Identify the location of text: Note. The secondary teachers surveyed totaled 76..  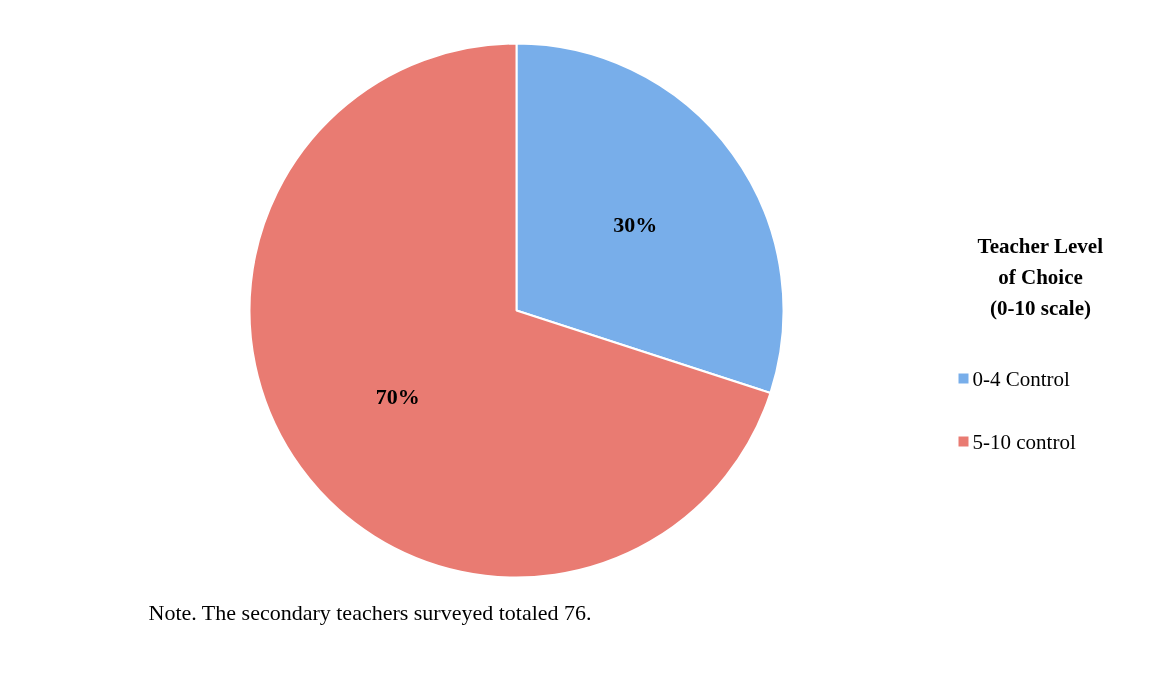
(370, 612).